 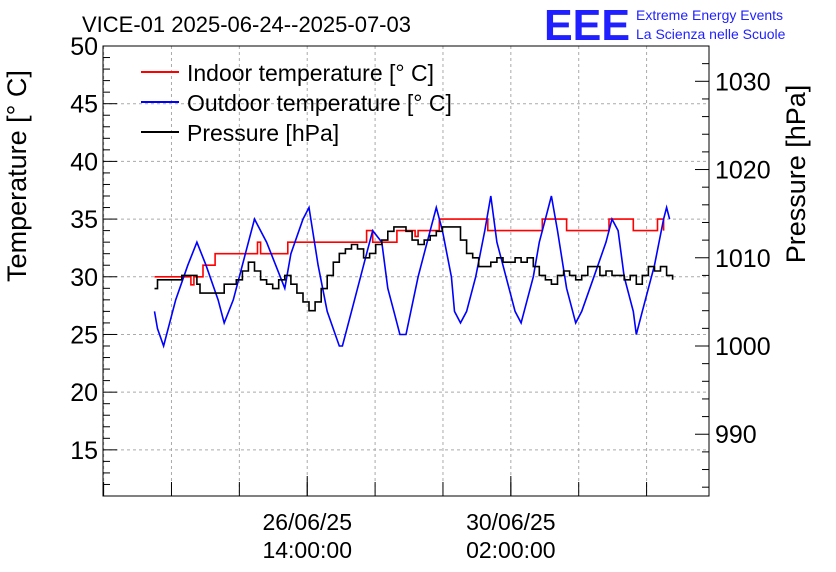 What do you see at coordinates (709, 15) in the screenshot?
I see `logo-line-1: Extreme Energy Events` at bounding box center [709, 15].